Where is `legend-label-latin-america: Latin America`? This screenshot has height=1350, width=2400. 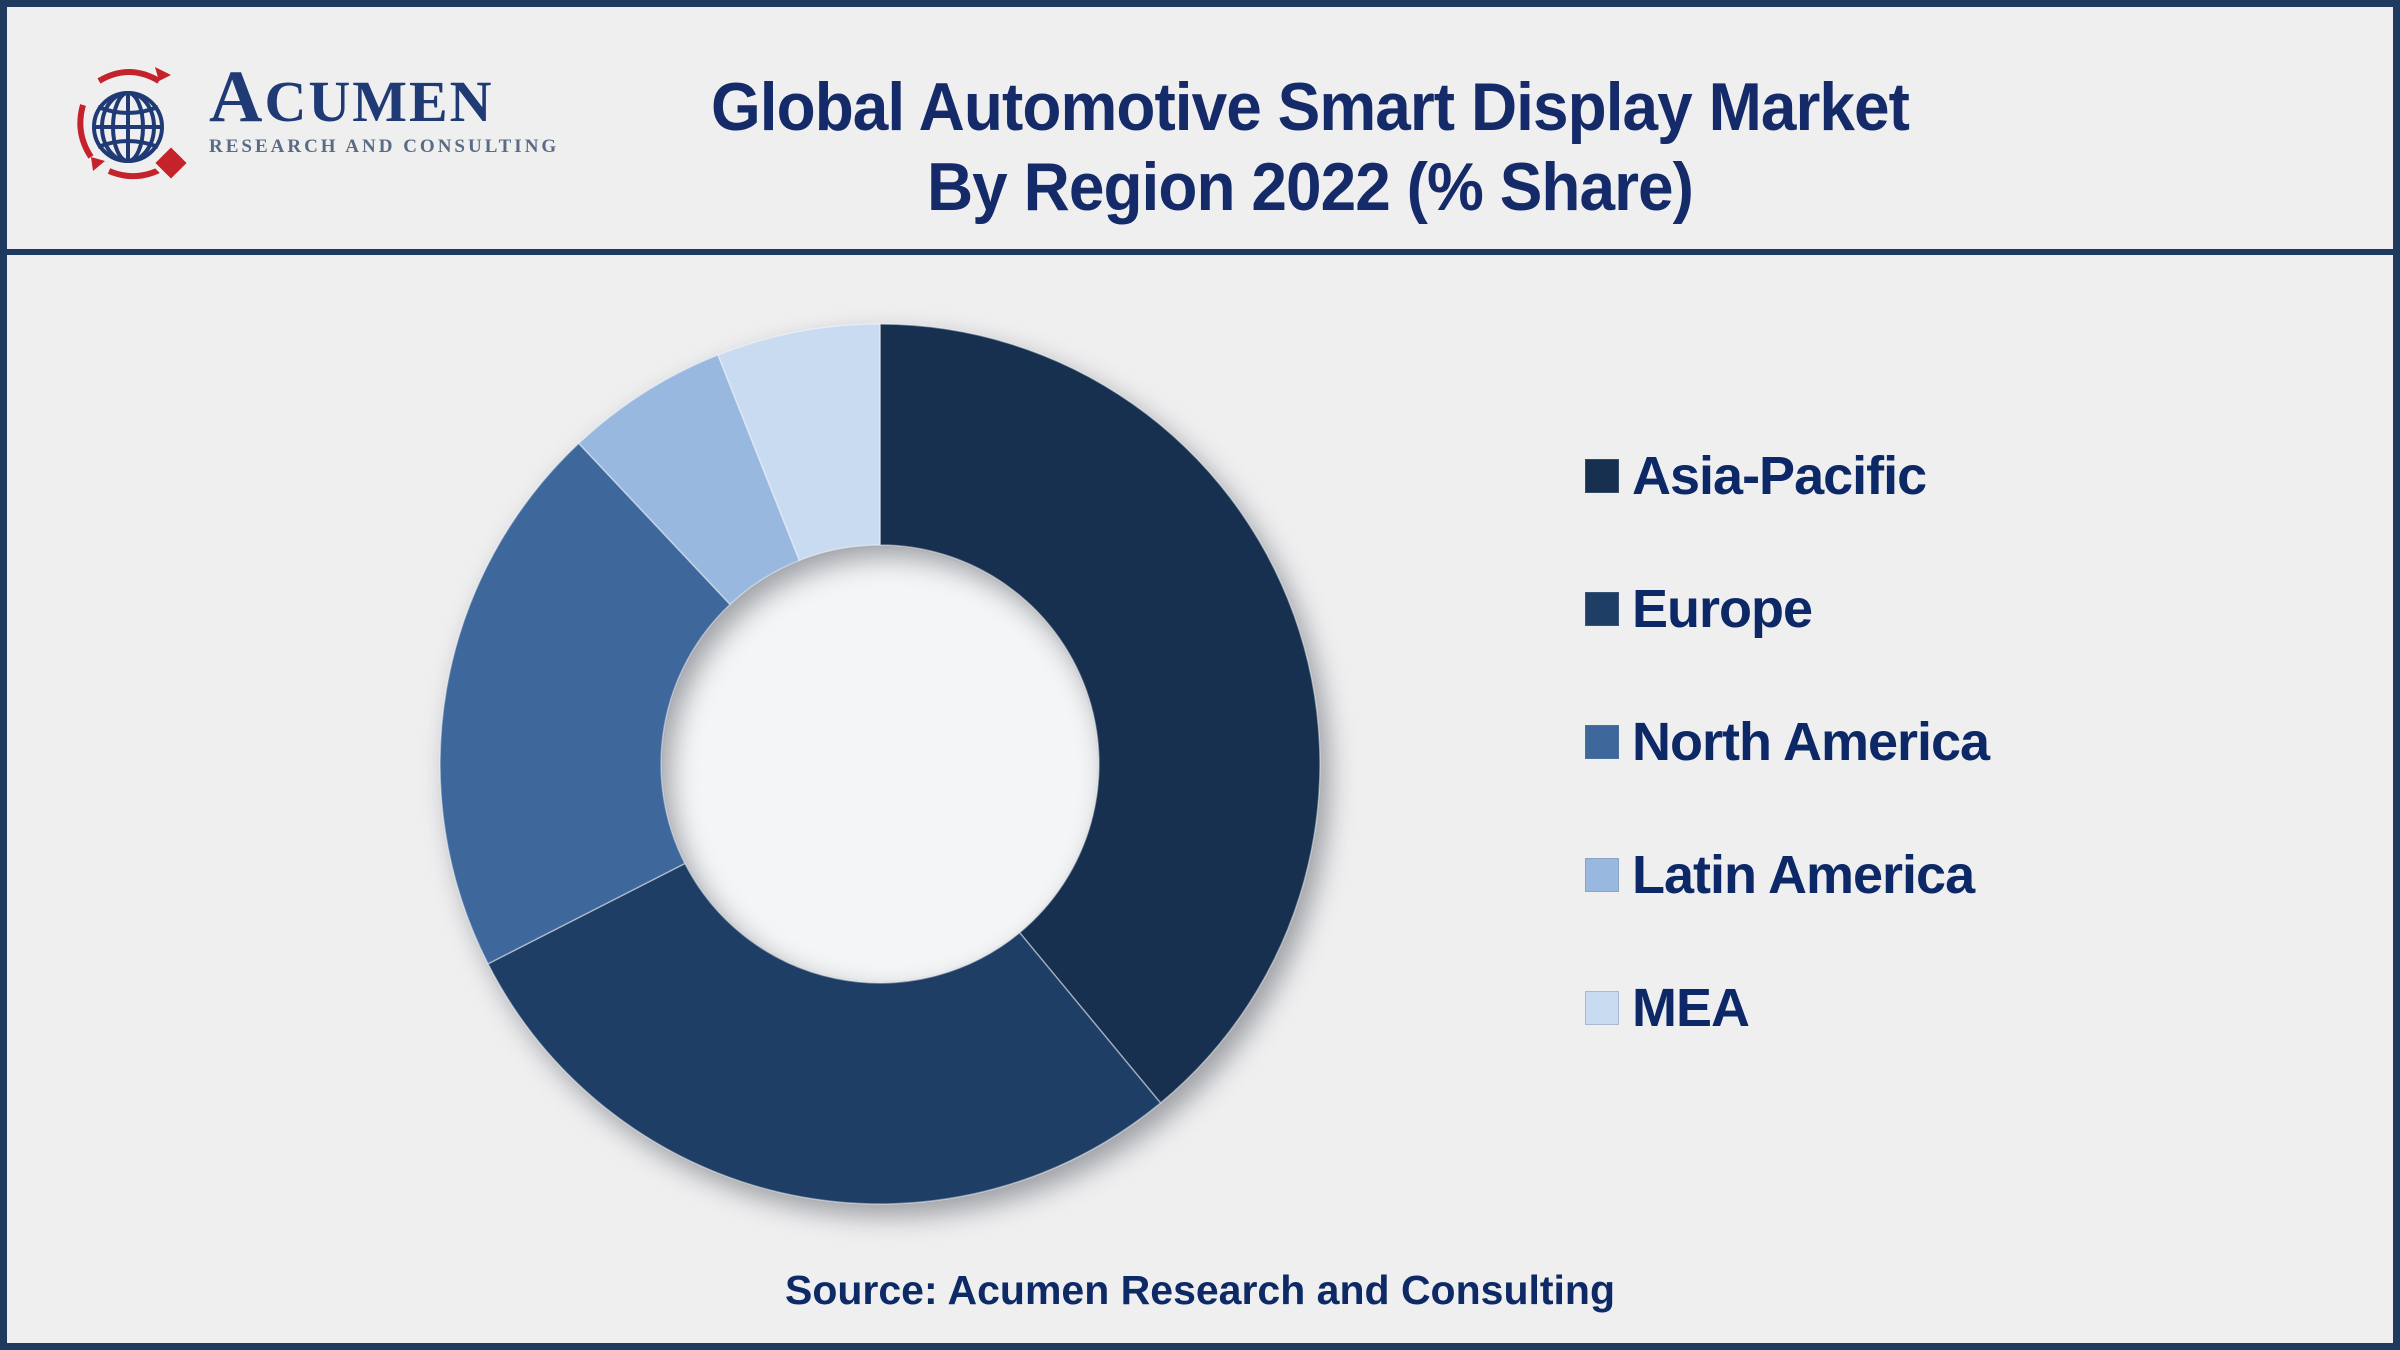 legend-label-latin-america: Latin America is located at coordinates (1803, 875).